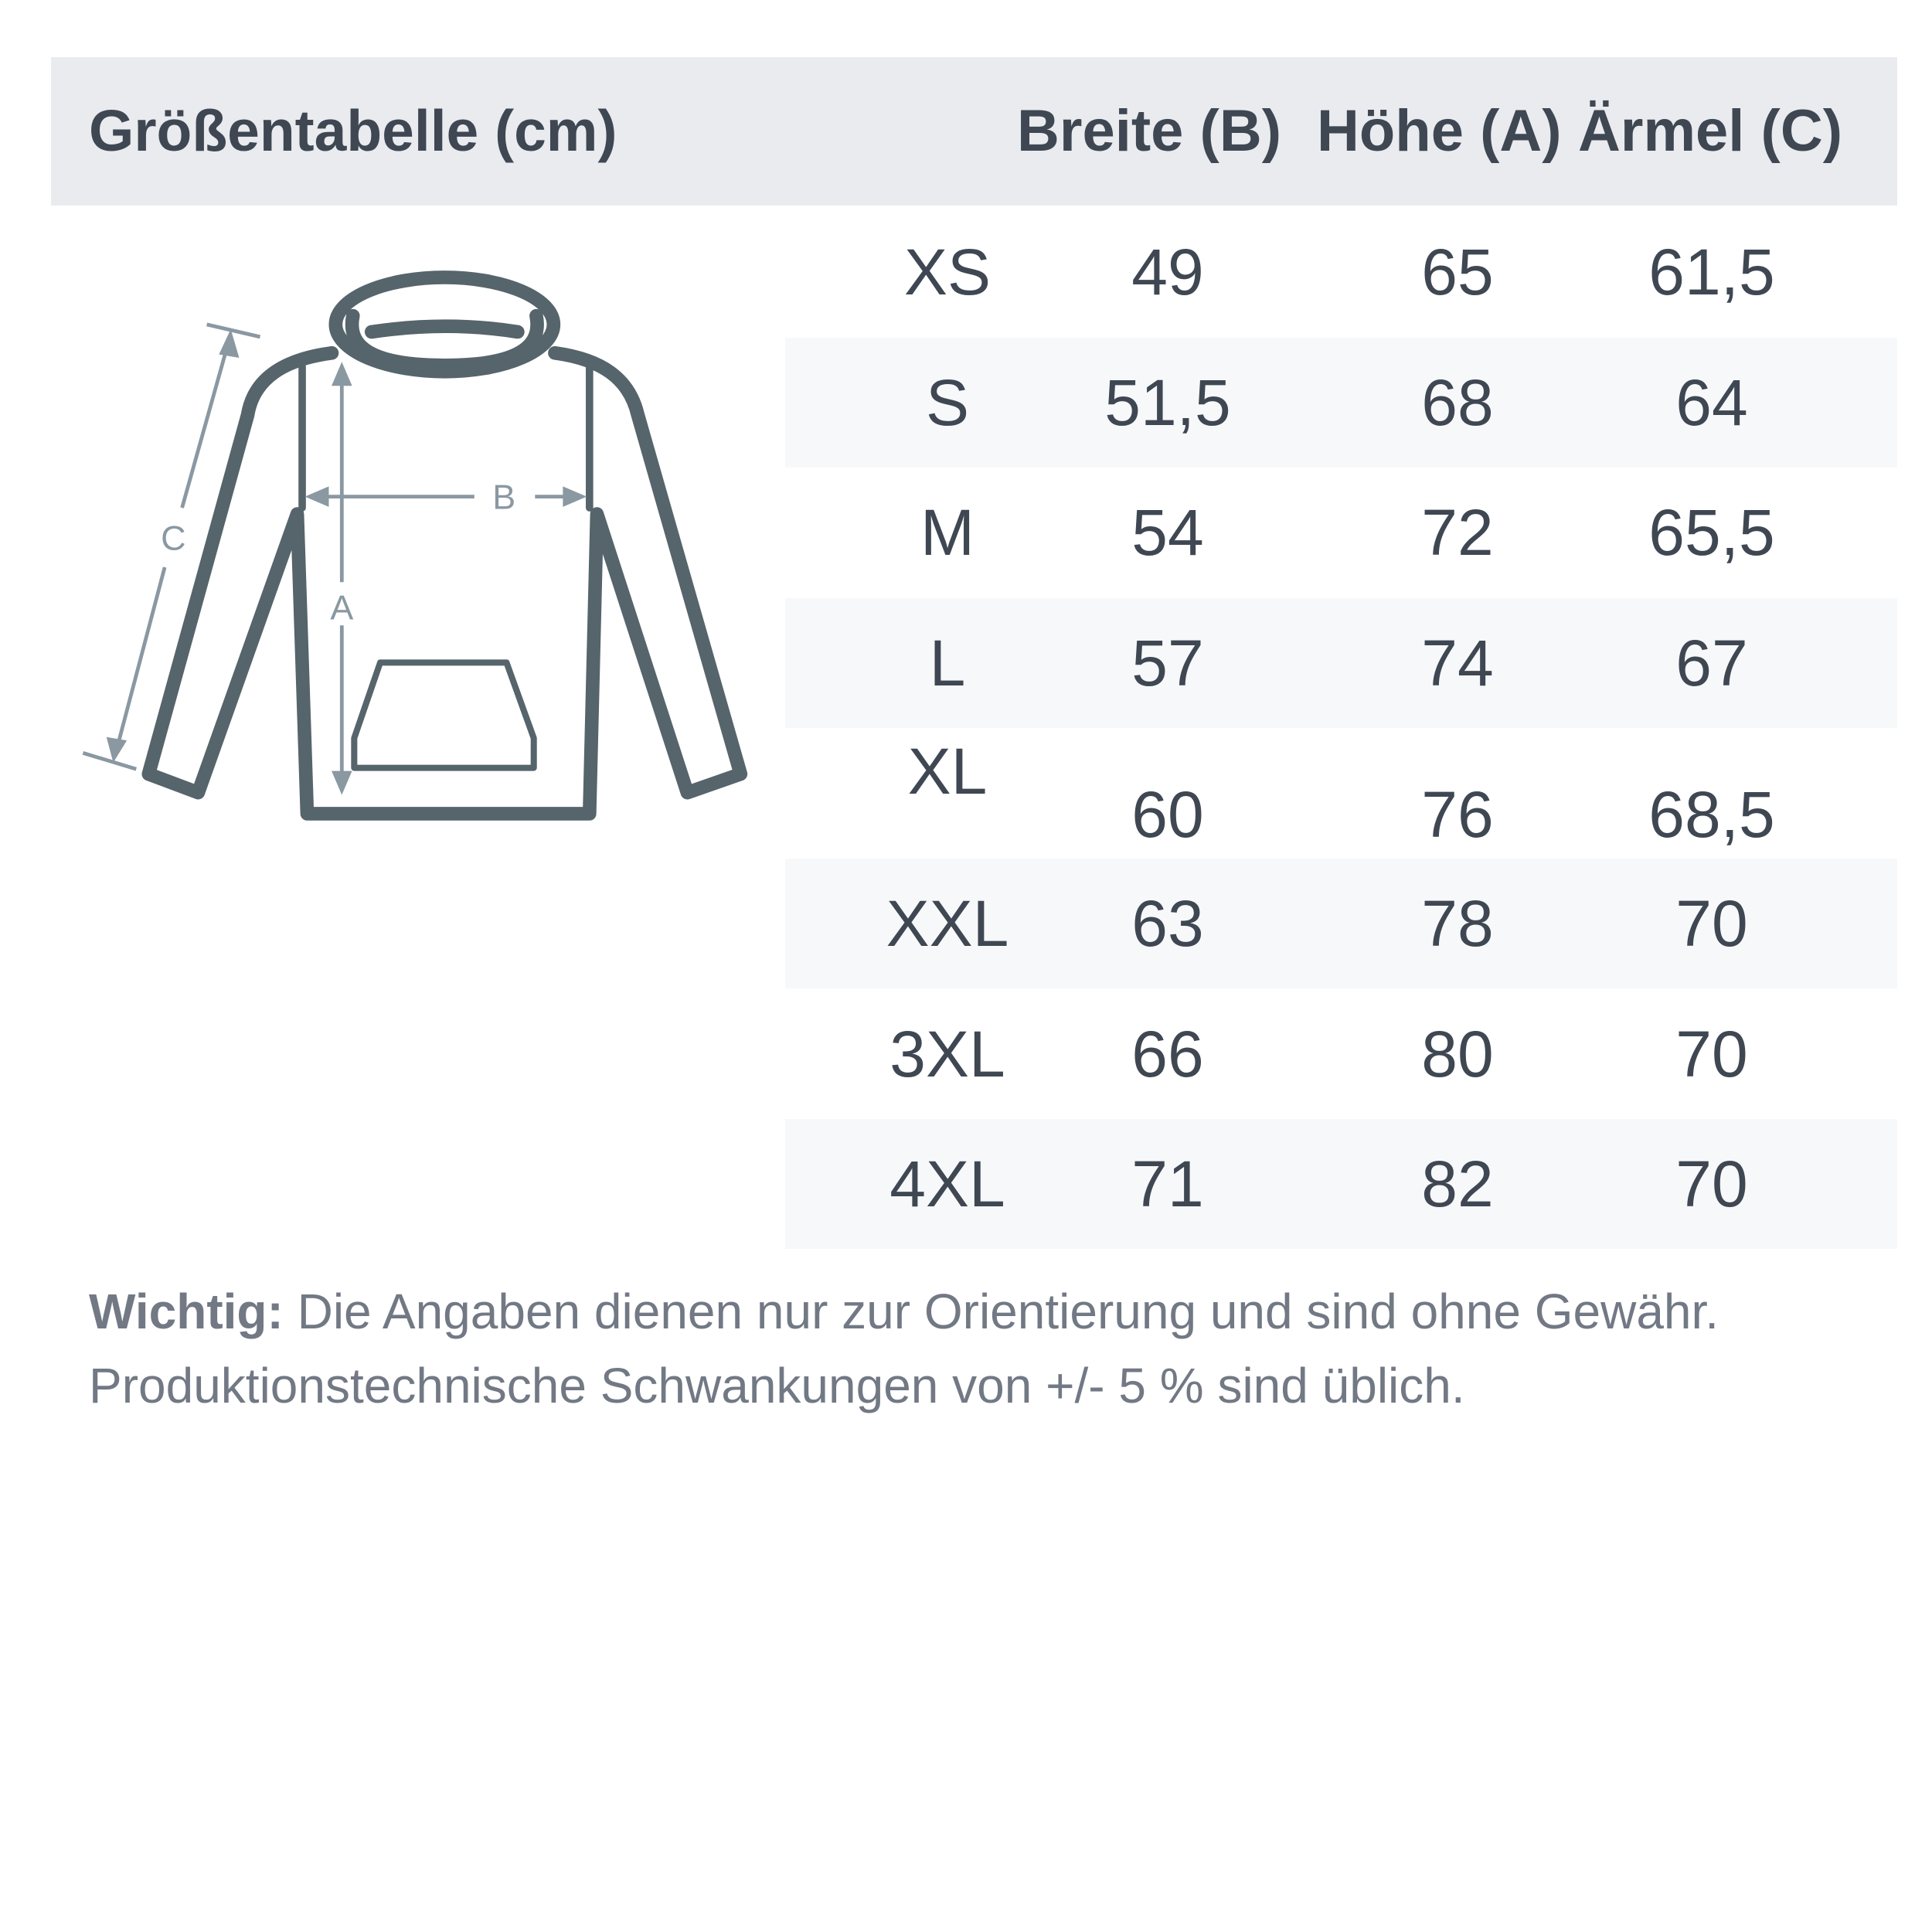  Describe the element at coordinates (1168, 1184) in the screenshot. I see `cell-breite: 71` at that location.